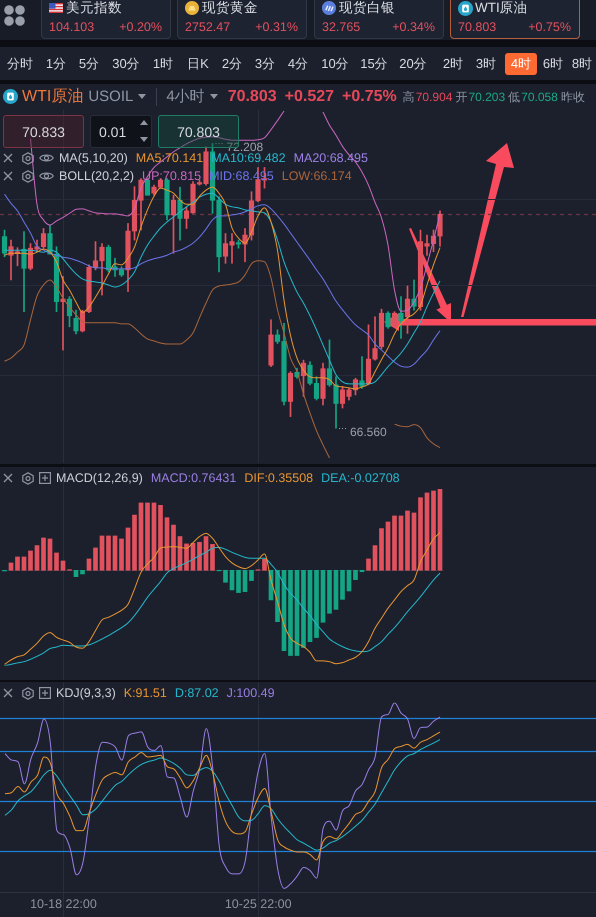  Describe the element at coordinates (43, 132) in the screenshot. I see `annotation: 70.833` at that location.